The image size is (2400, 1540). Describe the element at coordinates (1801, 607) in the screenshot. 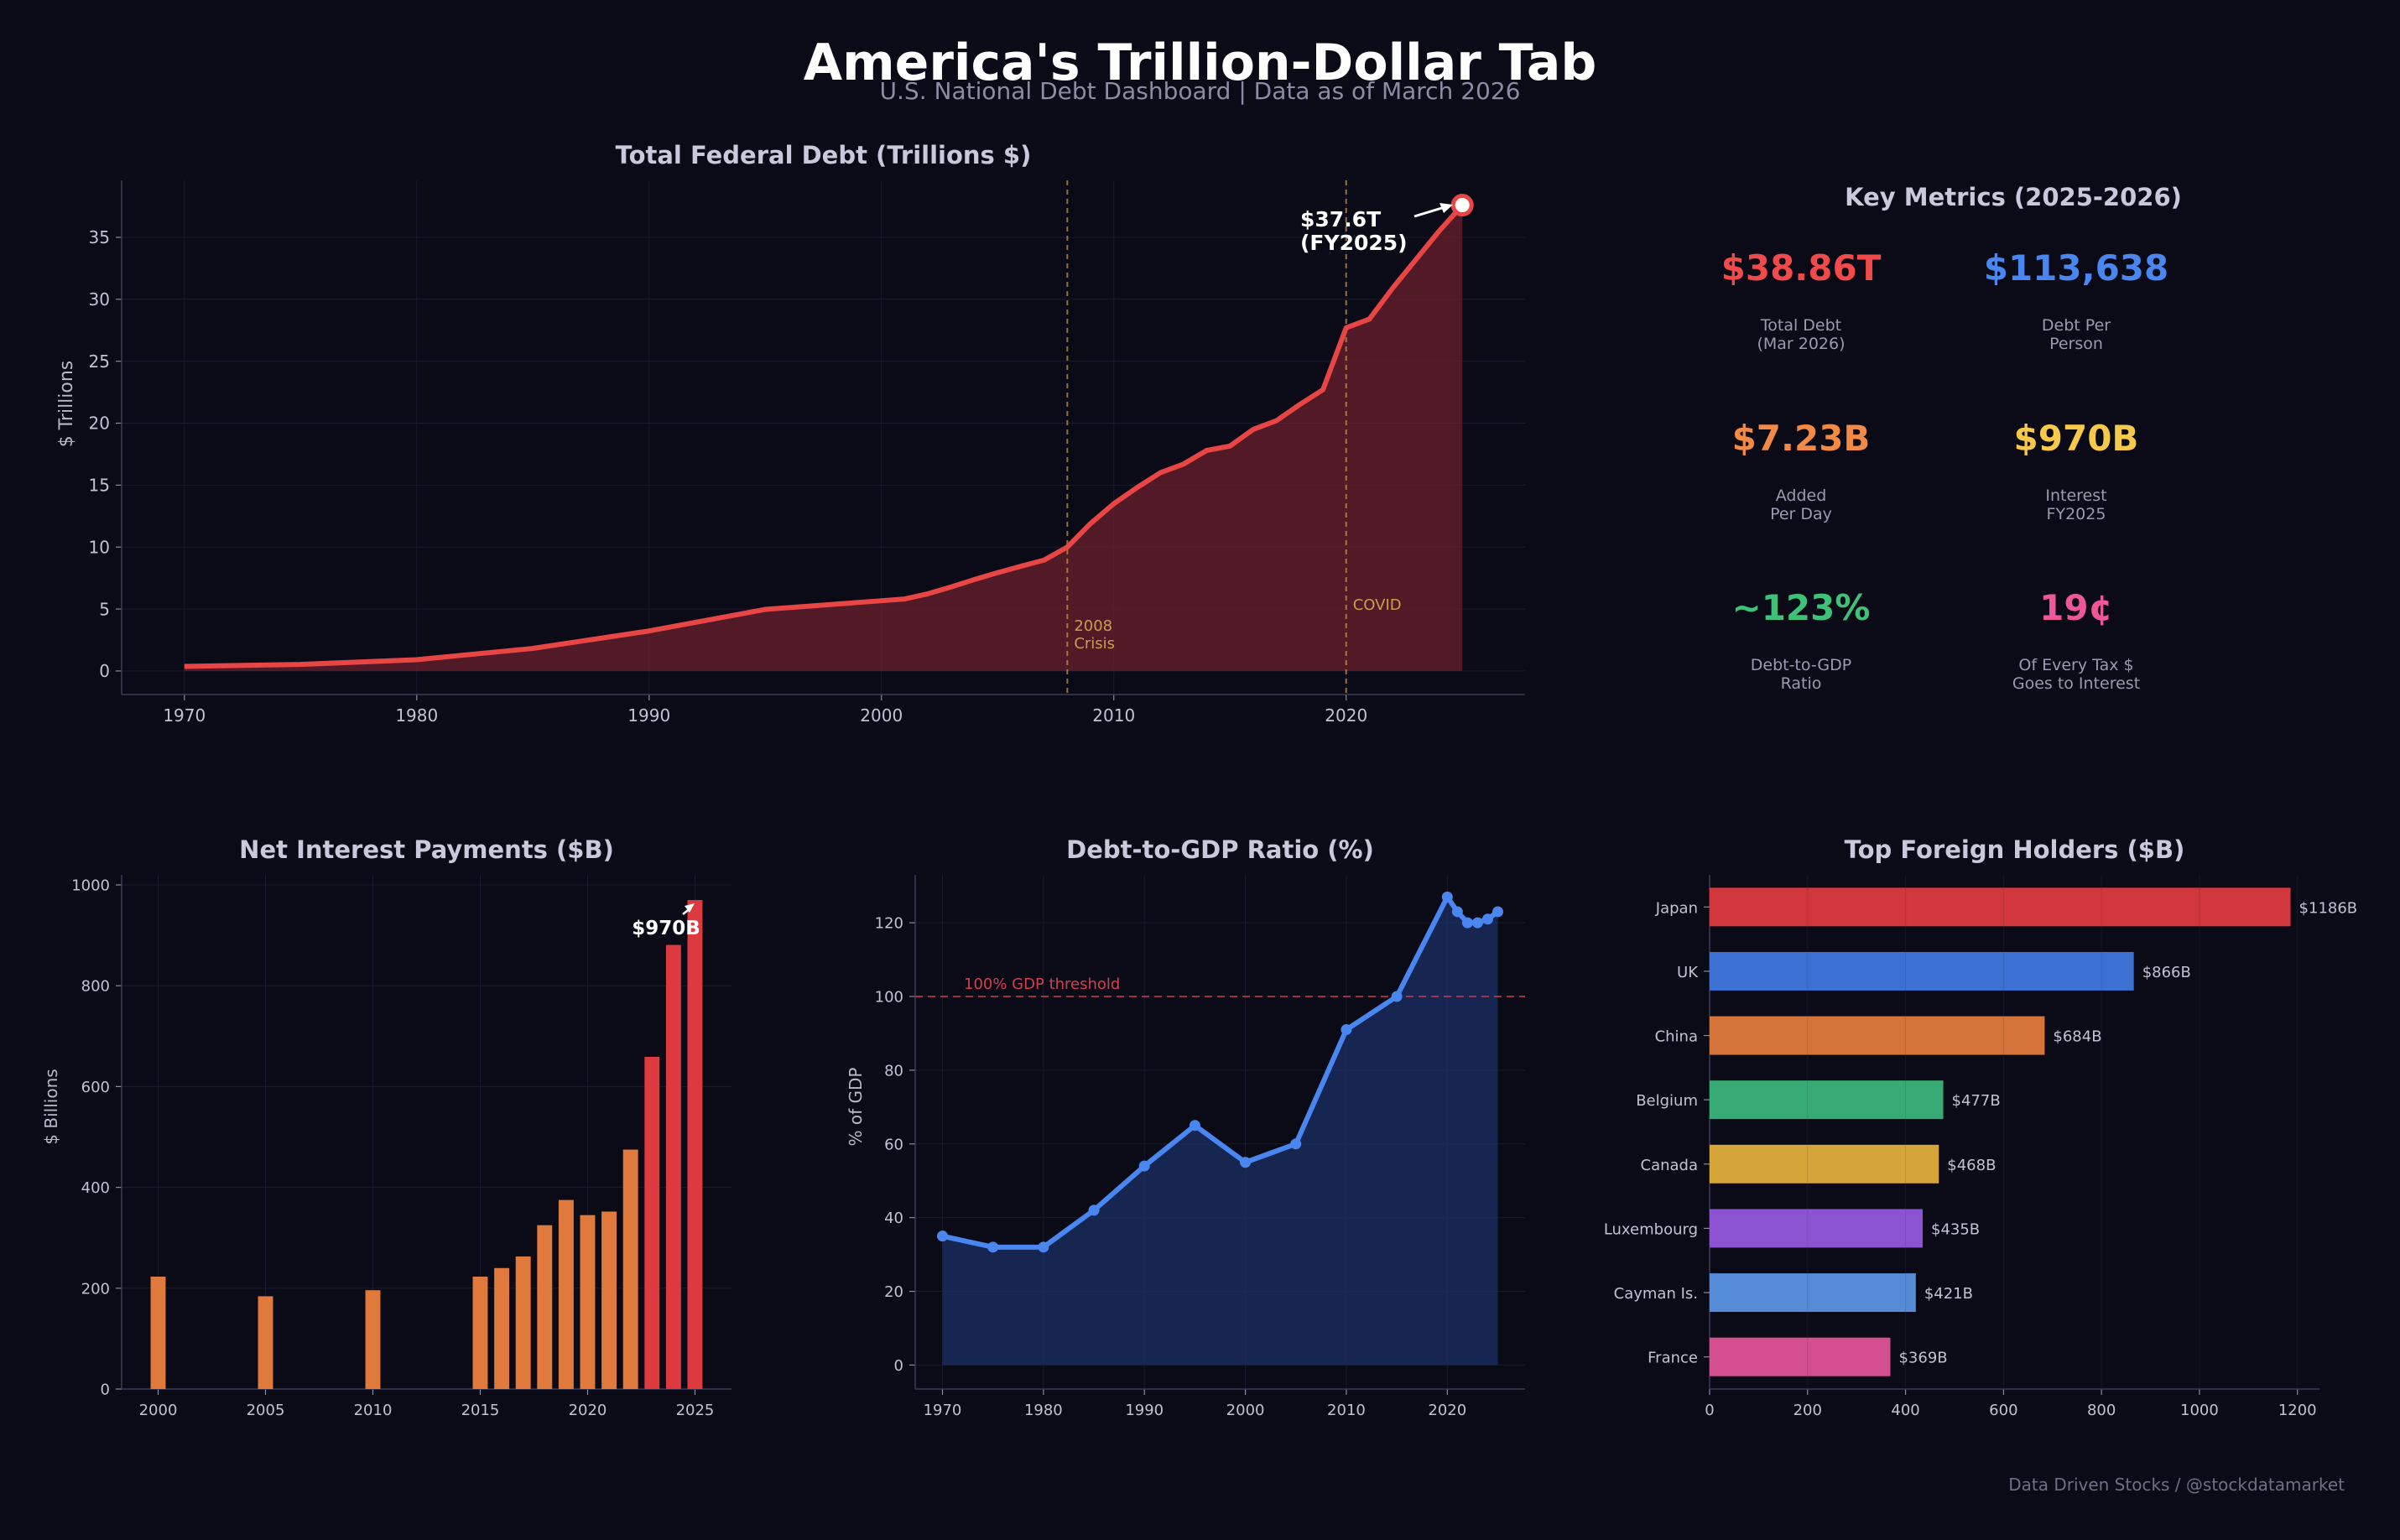

I see `metric-debt-to-gdp-value: ~123%` at that location.